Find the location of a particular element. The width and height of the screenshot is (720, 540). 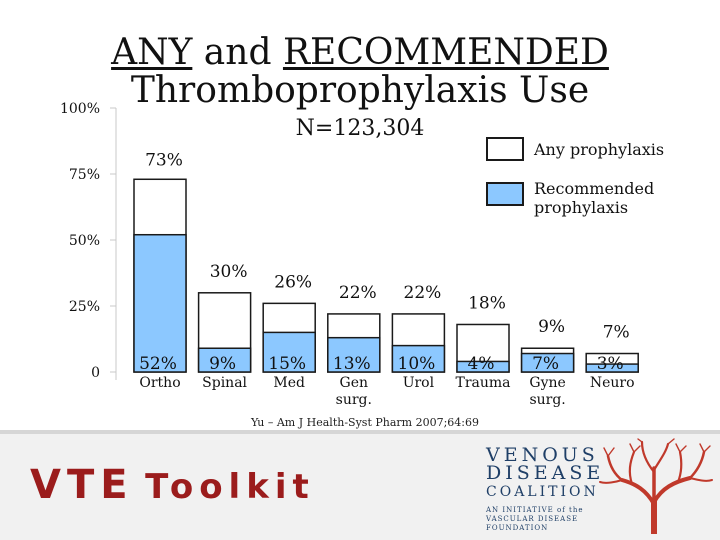

chart-title-line-1: ANY and RECOMMENDED is located at coordinates (360, 53).